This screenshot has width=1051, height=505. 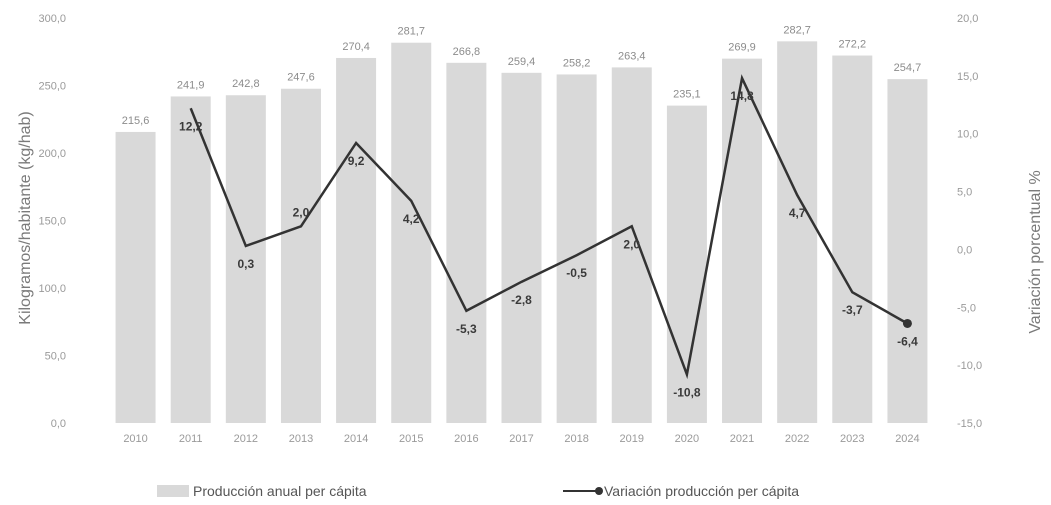 I want to click on legend-label-bar: Producción anual per cápita, so click(x=280, y=491).